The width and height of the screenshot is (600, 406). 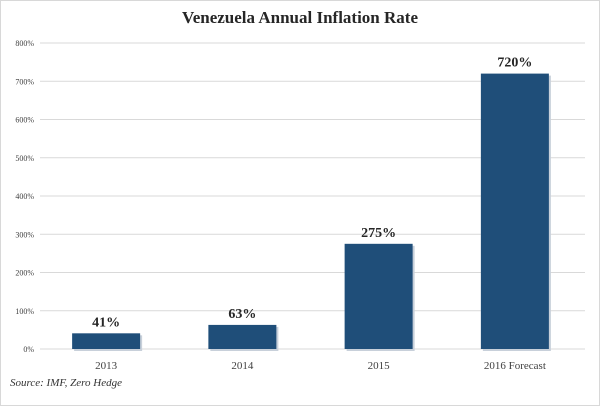 I want to click on x-tick-label: 2013, so click(x=106, y=366).